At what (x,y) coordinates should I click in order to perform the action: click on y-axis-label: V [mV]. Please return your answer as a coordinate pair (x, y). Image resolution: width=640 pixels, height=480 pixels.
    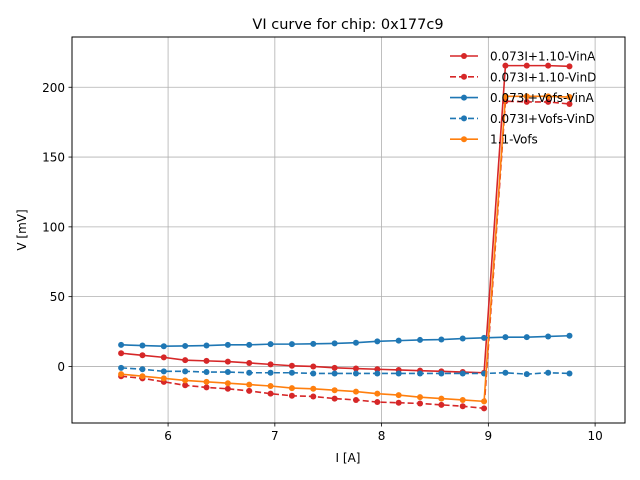
    Looking at the image, I should click on (22, 229).